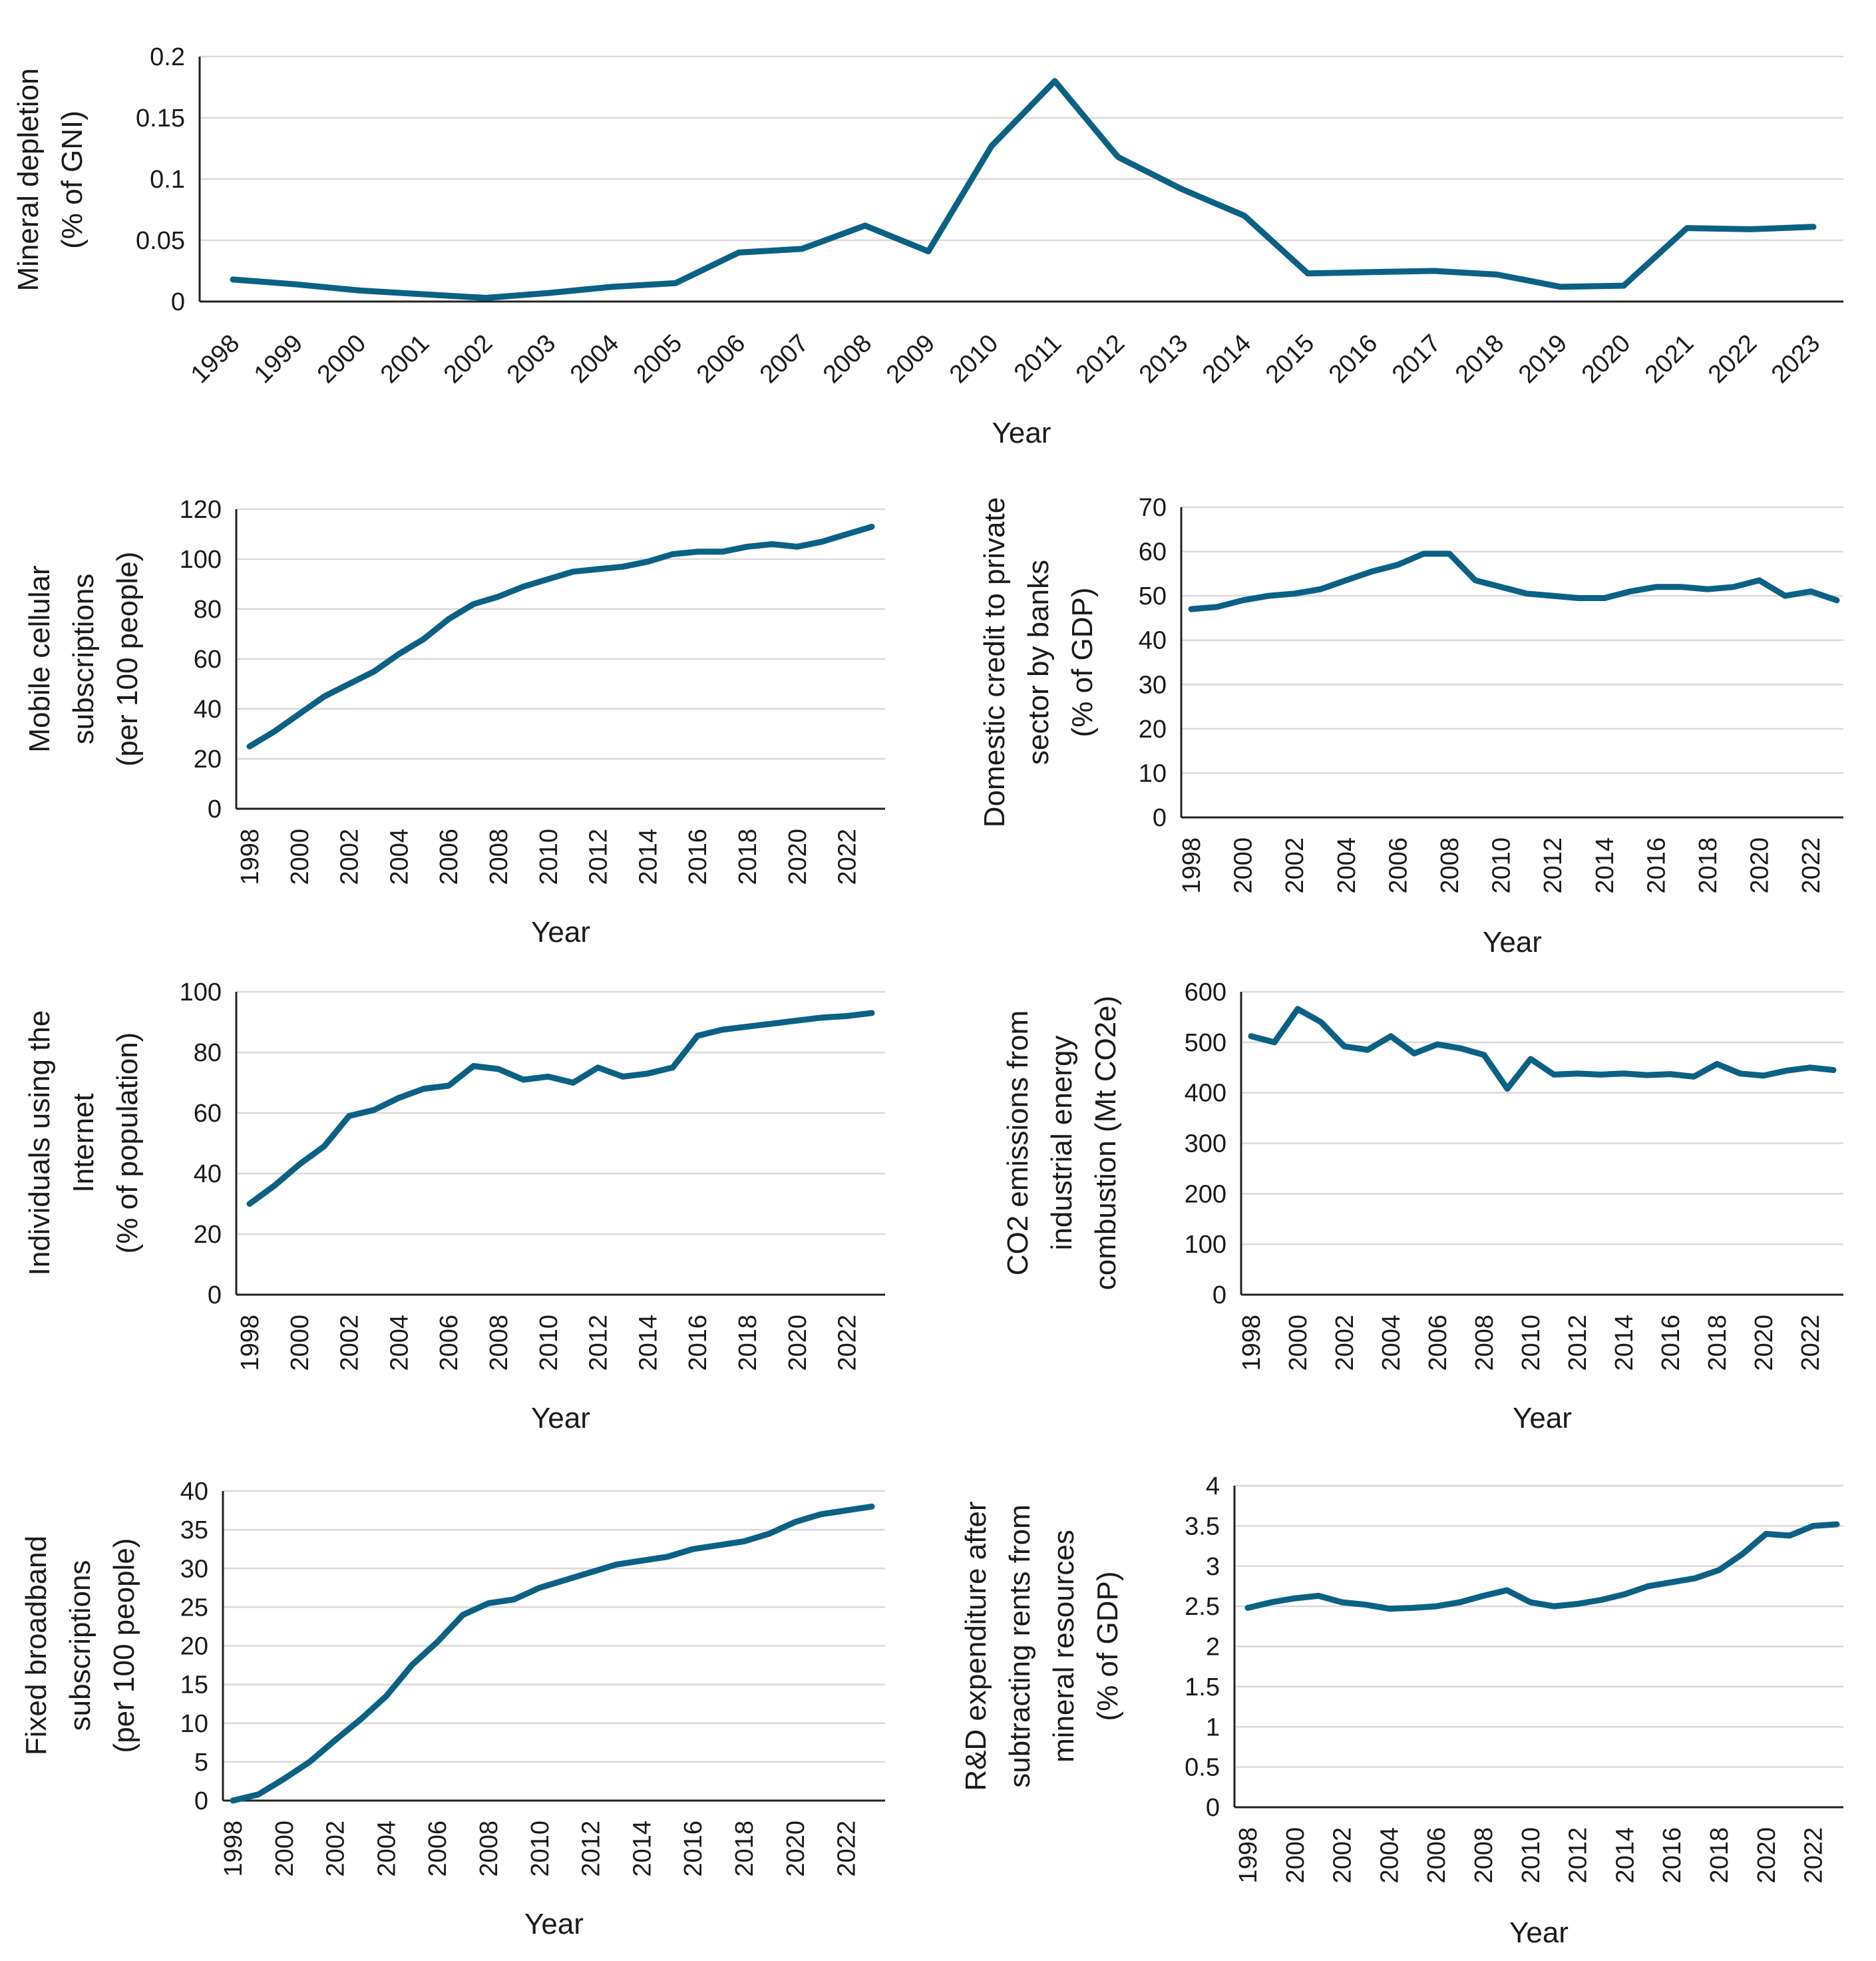 This screenshot has height=1961, width=1876. Describe the element at coordinates (194, 1685) in the screenshot. I see `y-tick-label: 15` at that location.